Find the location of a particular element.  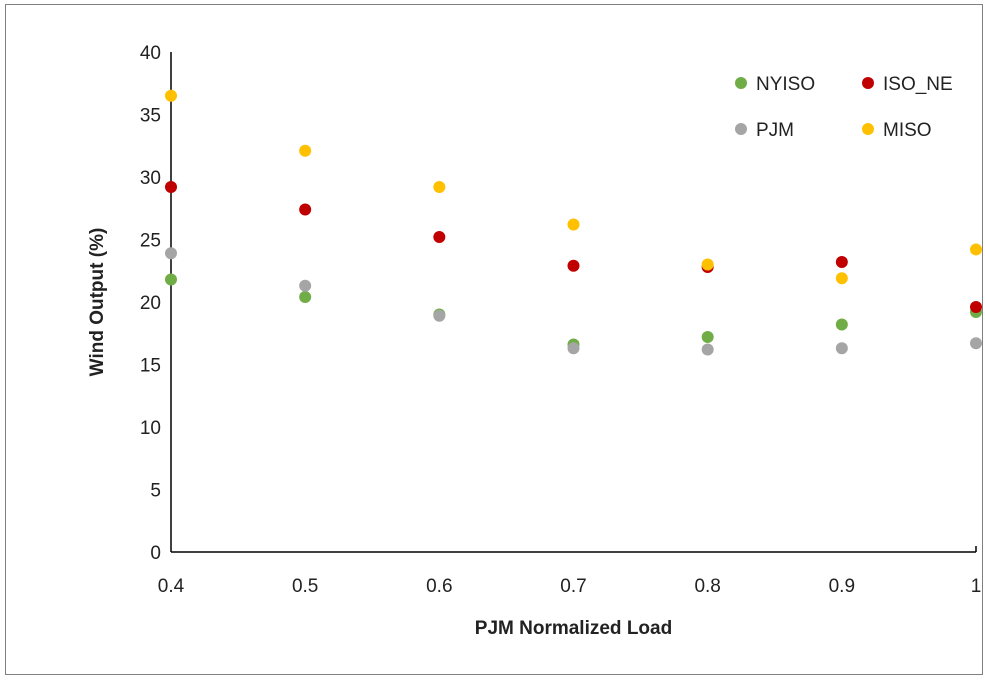

y-tick-label: 25 is located at coordinates (150, 241).